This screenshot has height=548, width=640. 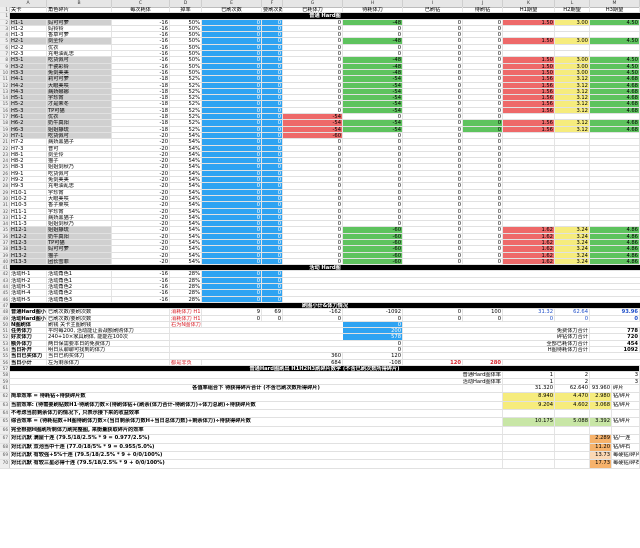 What do you see at coordinates (28, 324) in the screenshot?
I see `calc-label-cell: N图刷体` at bounding box center [28, 324].